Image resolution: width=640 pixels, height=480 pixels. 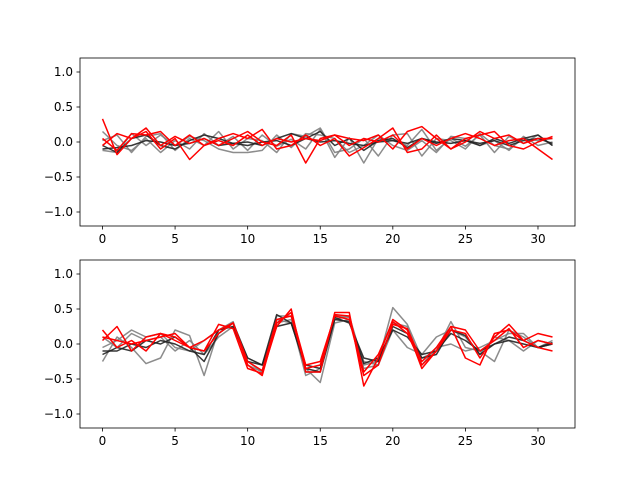 I want to click on bottom-x-tick-label: 10, so click(x=247, y=441).